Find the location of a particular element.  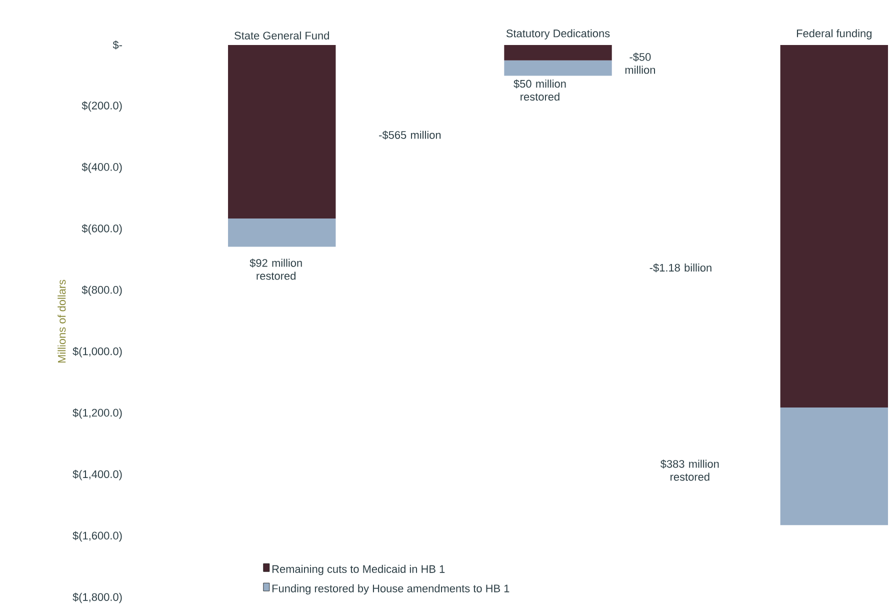

x-tick-label: Statutory Dedications is located at coordinates (558, 34).